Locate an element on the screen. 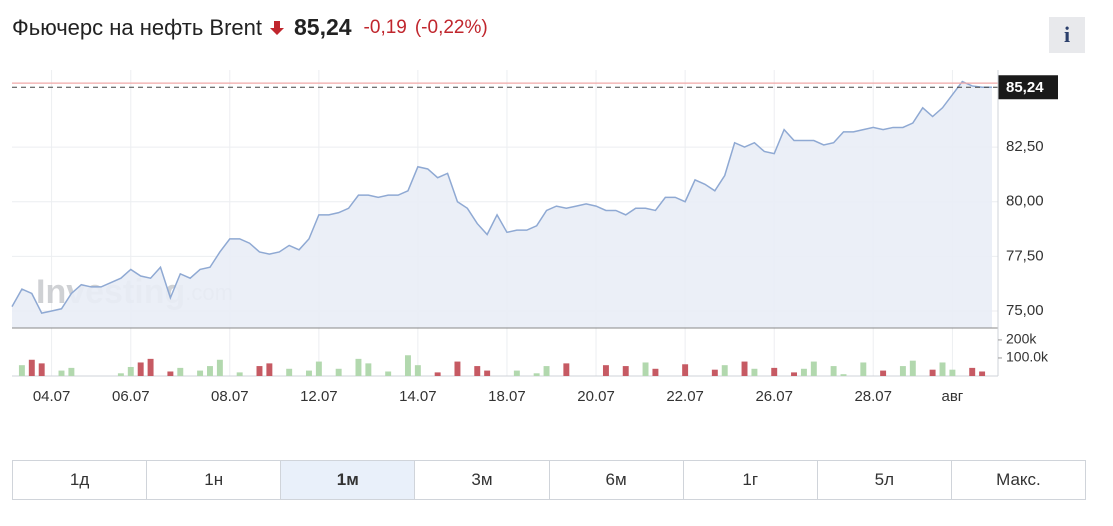 Image resolution: width=1113 pixels, height=526 pixels. volume-tick-label: 200k is located at coordinates (1021, 339).